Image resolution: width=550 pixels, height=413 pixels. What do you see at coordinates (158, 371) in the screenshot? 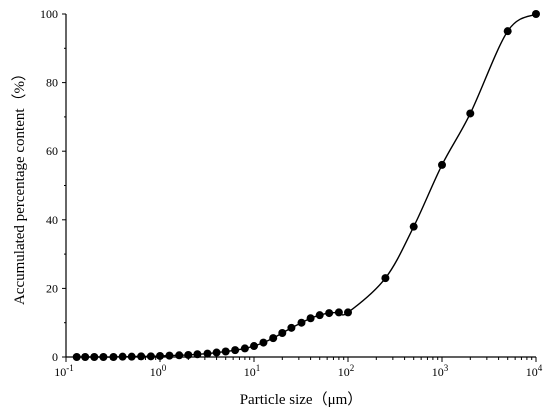
I see `x-tick-label: 10⁰` at bounding box center [158, 371].